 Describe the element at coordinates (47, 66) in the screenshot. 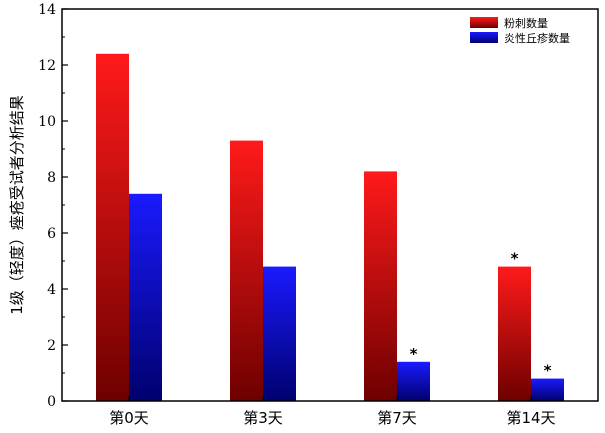

I see `y-tick-label: 12` at that location.